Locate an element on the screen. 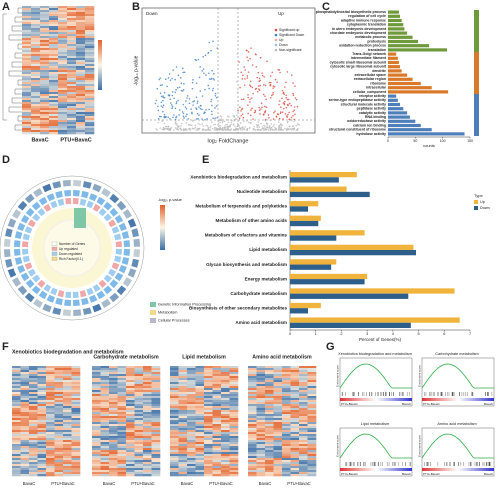 Image resolution: width=500 pixels, height=495 pixels. label: Glycan biosynthesis and metabolism is located at coordinates (246, 264).